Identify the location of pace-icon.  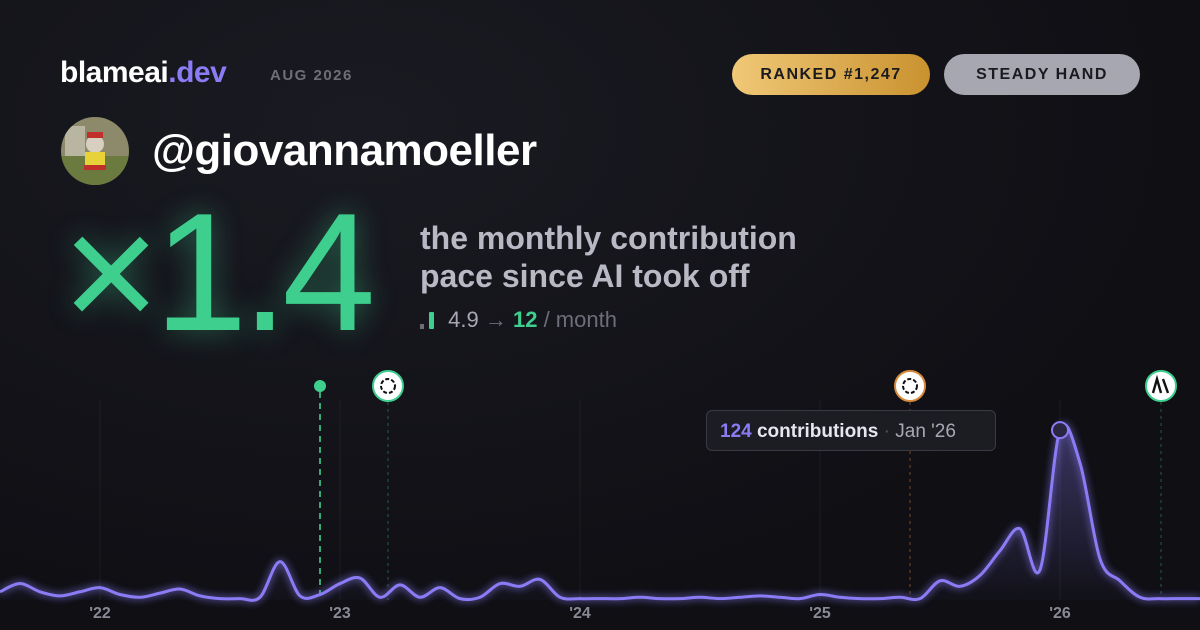
(427, 320).